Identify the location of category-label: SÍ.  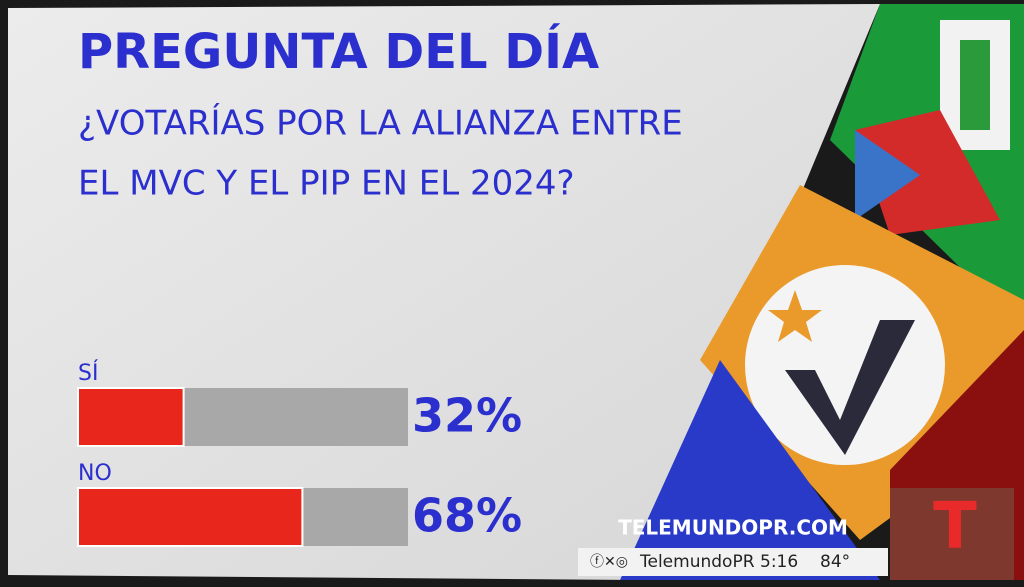
(88, 373).